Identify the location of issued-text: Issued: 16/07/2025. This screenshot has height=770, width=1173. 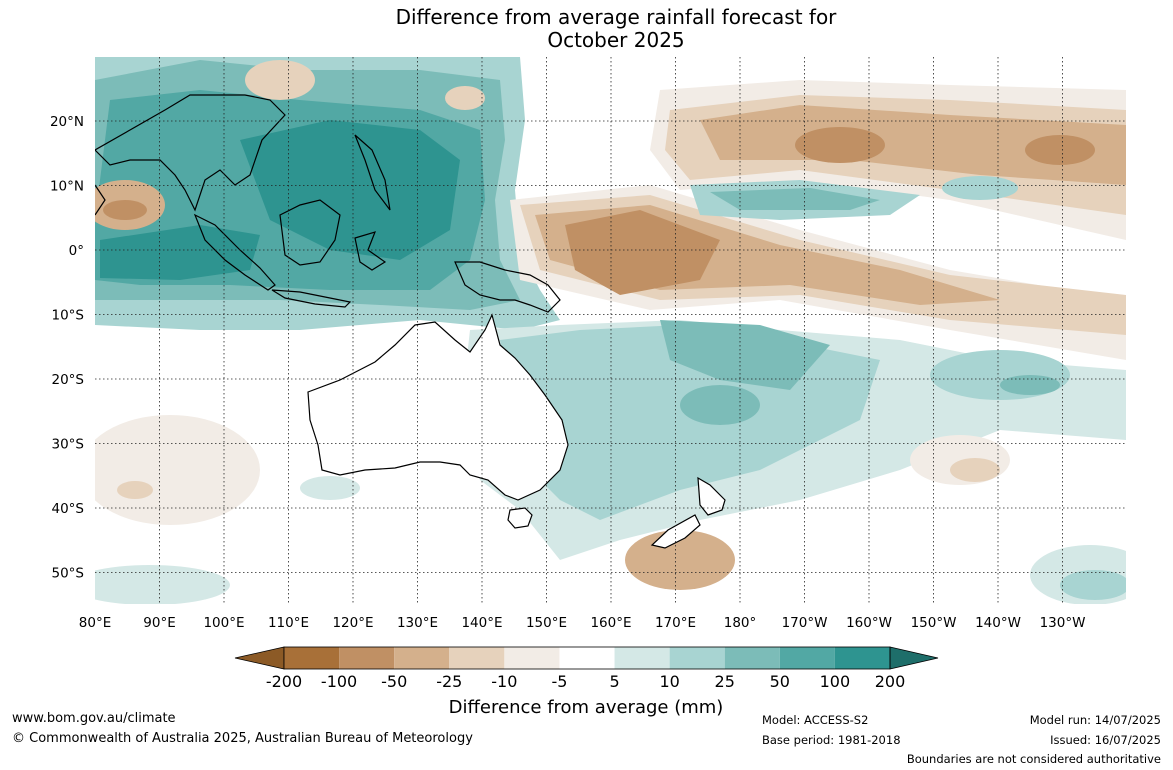
(1105, 740).